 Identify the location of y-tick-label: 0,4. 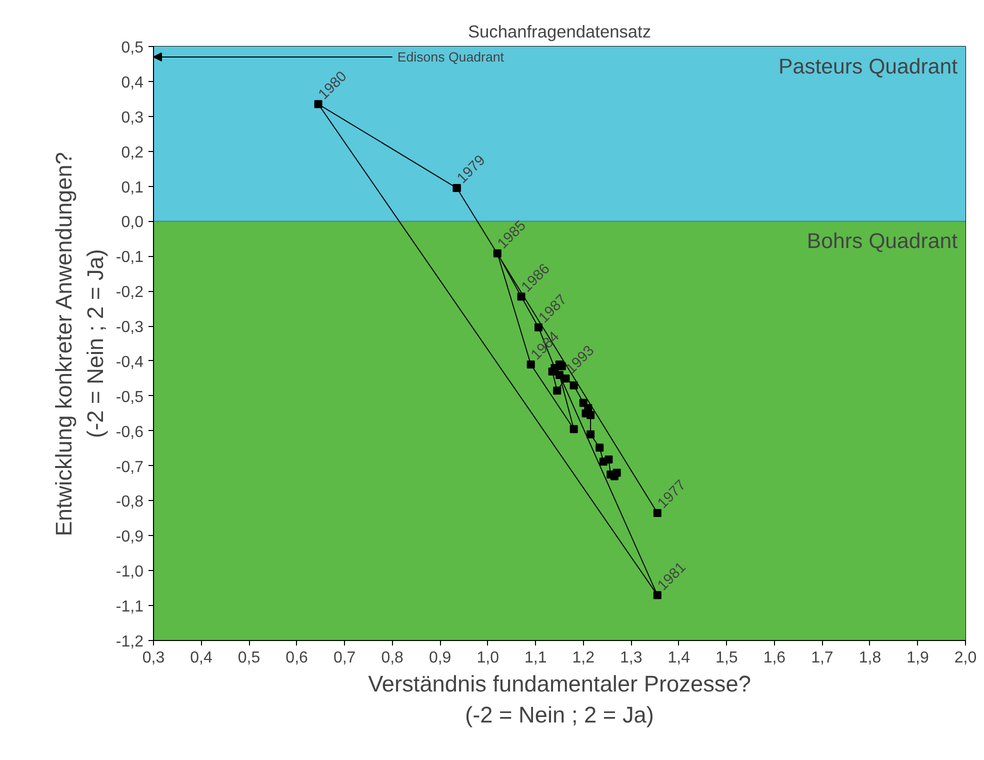
(132, 83).